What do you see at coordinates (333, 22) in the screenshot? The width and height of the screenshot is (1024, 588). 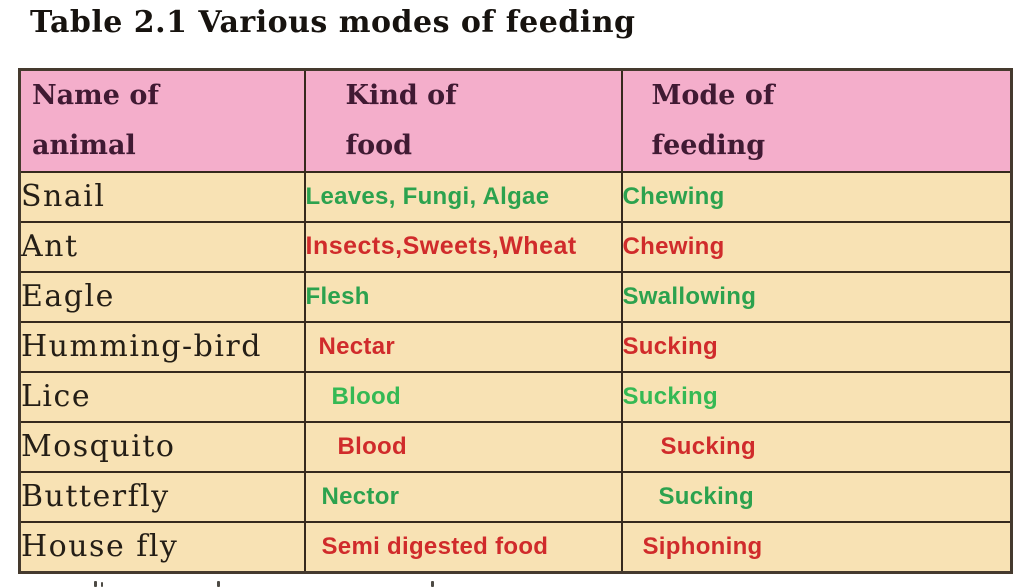 I see `page-title: Table 2.1 Various modes of feeding` at bounding box center [333, 22].